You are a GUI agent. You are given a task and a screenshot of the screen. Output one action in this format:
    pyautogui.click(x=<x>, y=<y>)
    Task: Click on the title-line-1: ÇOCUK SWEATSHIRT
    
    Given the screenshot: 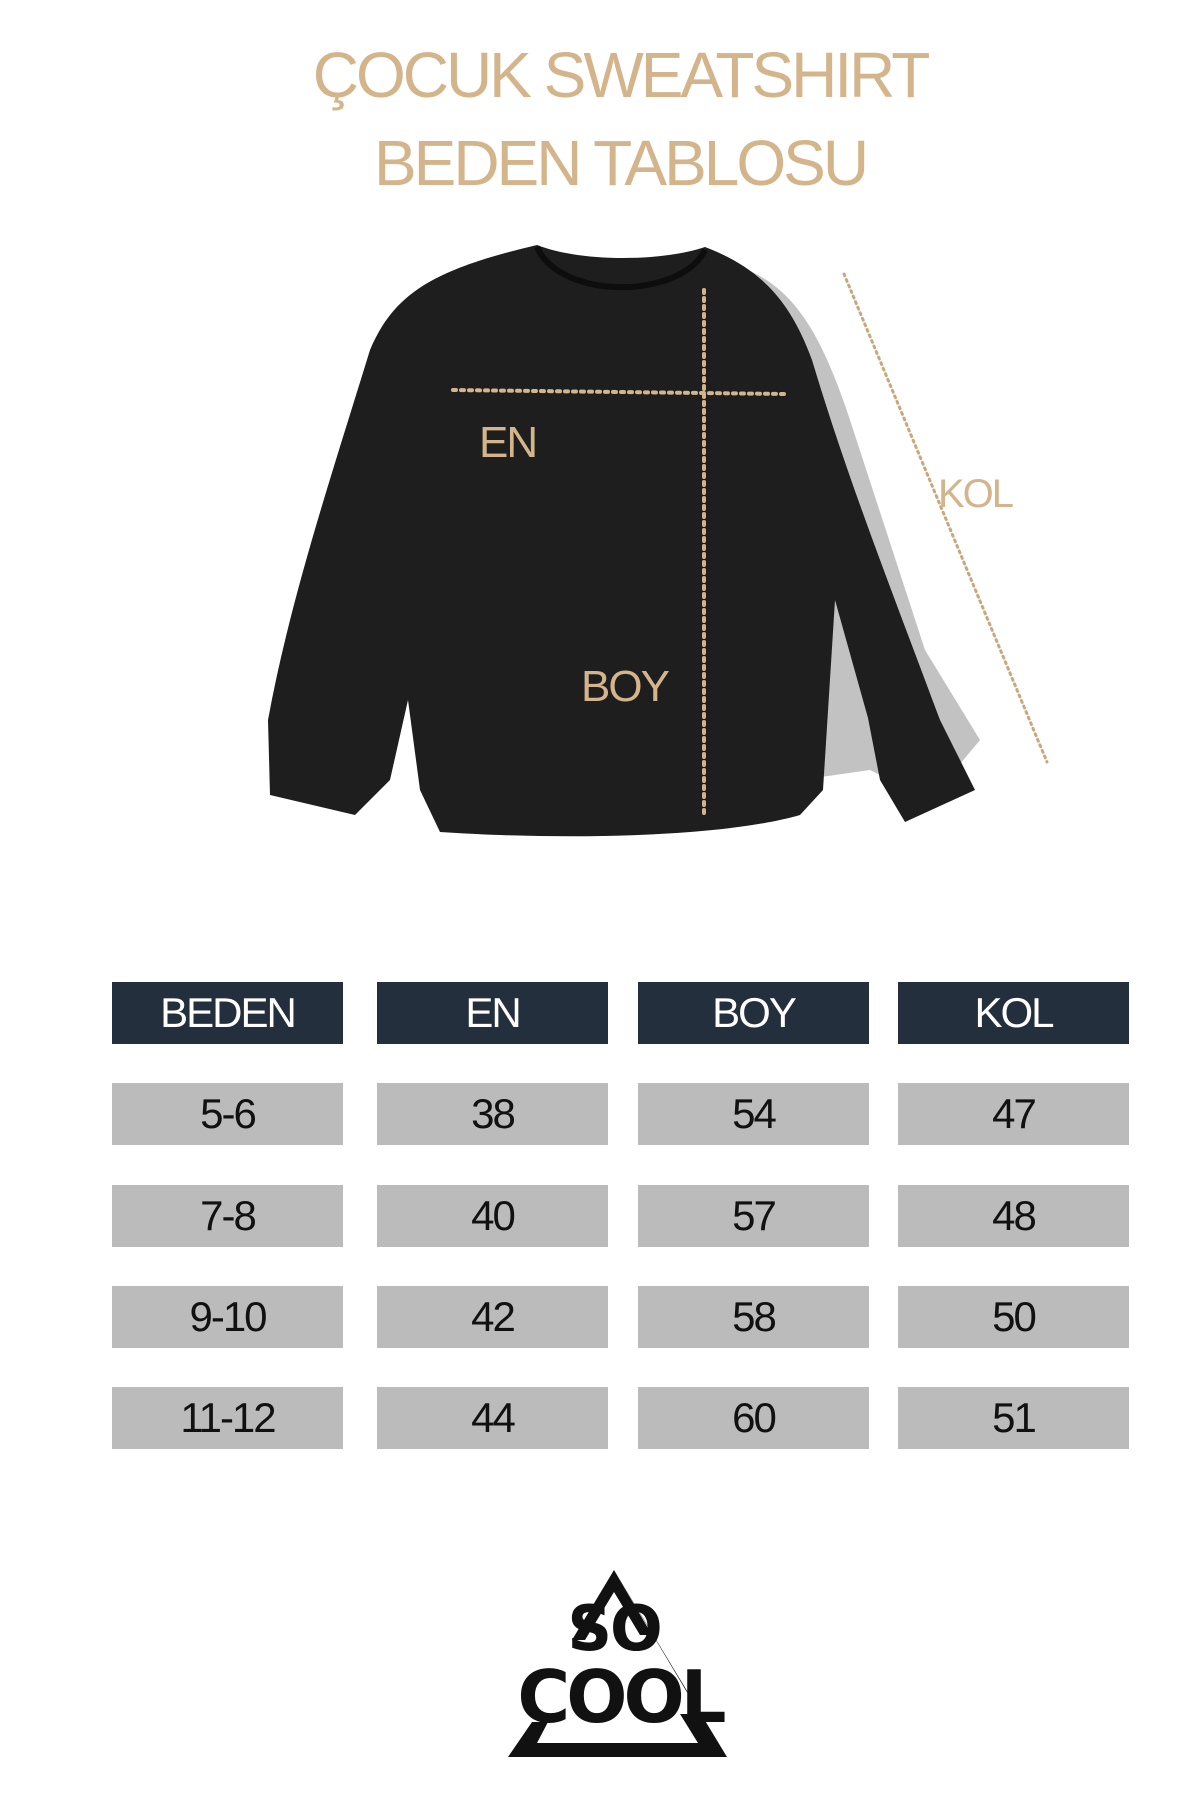 What is the action you would take?
    pyautogui.click(x=621, y=75)
    